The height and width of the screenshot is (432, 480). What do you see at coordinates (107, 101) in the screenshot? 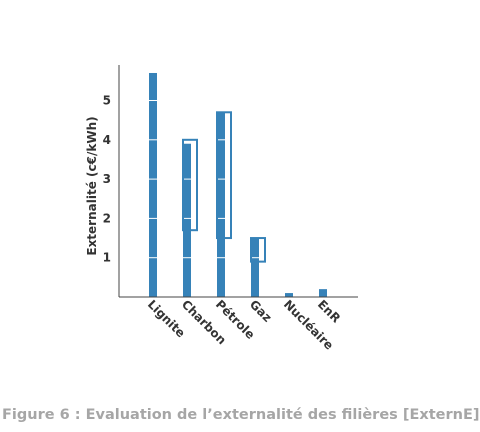
I see `y-tick-label: 5` at bounding box center [107, 101].